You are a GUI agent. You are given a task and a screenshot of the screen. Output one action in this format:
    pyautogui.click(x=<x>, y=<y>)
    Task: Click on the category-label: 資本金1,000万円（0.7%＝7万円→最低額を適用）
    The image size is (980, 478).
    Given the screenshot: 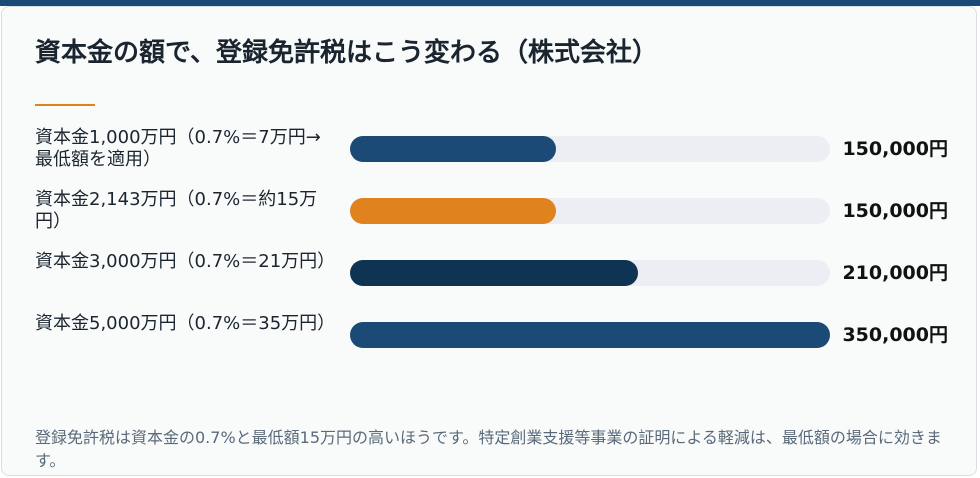 What is the action you would take?
    pyautogui.click(x=178, y=148)
    